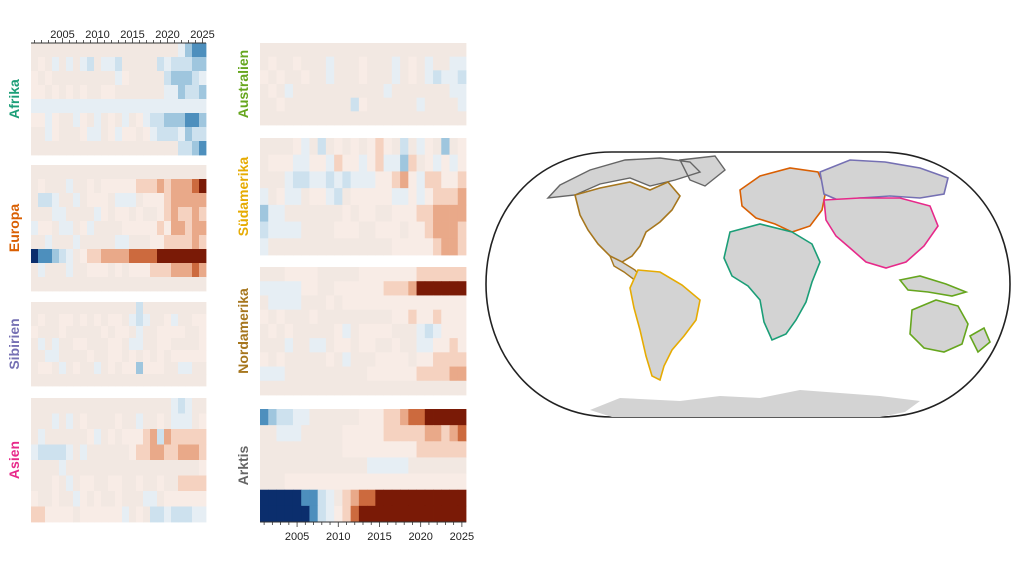  What do you see at coordinates (243, 197) in the screenshot?
I see `region-label: Südamerika` at bounding box center [243, 197].